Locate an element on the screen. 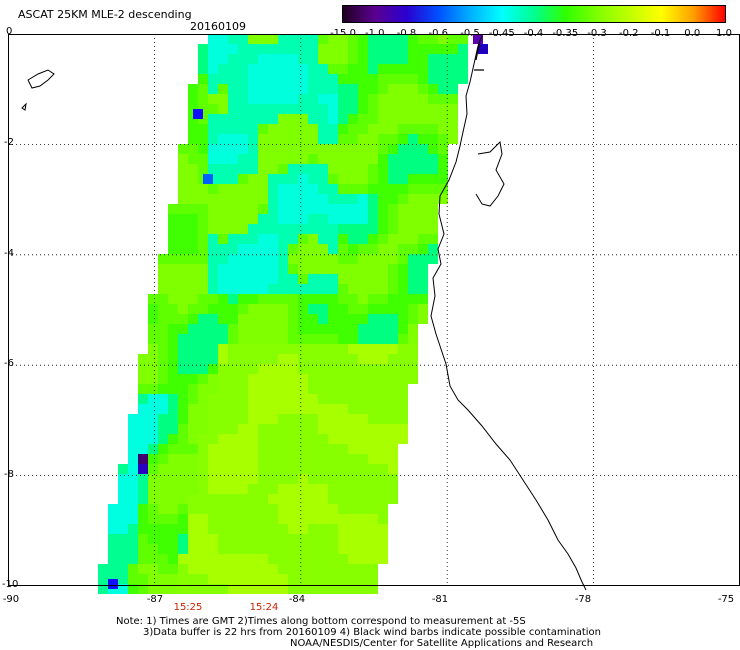 This screenshot has height=650, width=740. colorbar-label: 1.0 is located at coordinates (724, 33).